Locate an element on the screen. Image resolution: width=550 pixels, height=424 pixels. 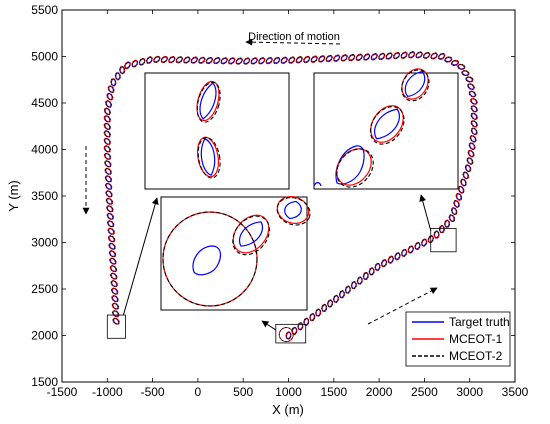
inset-turn-extent-lower is located at coordinates (208, 157).